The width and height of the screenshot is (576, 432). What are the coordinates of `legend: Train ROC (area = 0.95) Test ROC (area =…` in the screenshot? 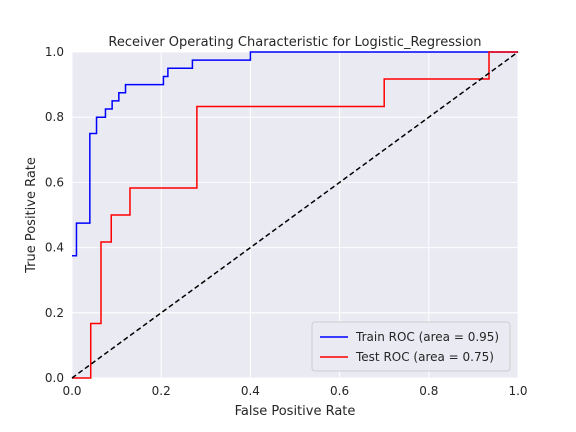 It's located at (411, 346).